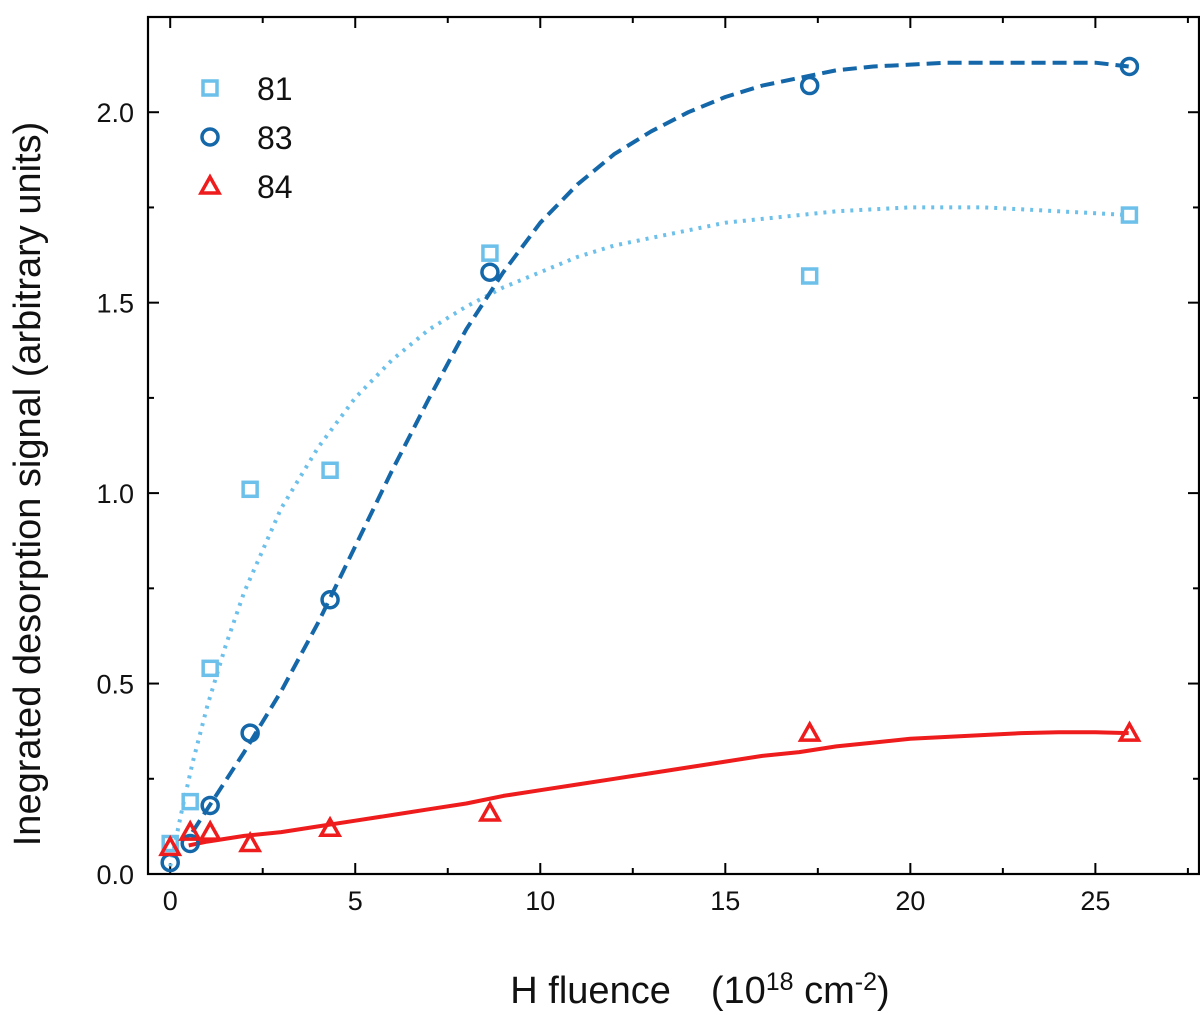 Image resolution: width=1200 pixels, height=1015 pixels. Describe the element at coordinates (245, 138) in the screenshot. I see `legend: 81 83 84` at that location.